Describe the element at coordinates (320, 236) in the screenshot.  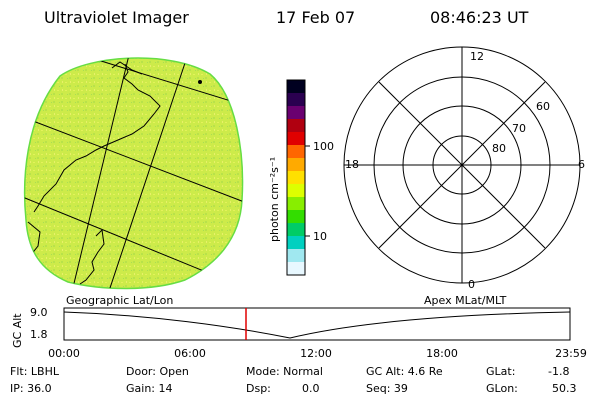
I see `colorbar-tick-10: 10` at that location.